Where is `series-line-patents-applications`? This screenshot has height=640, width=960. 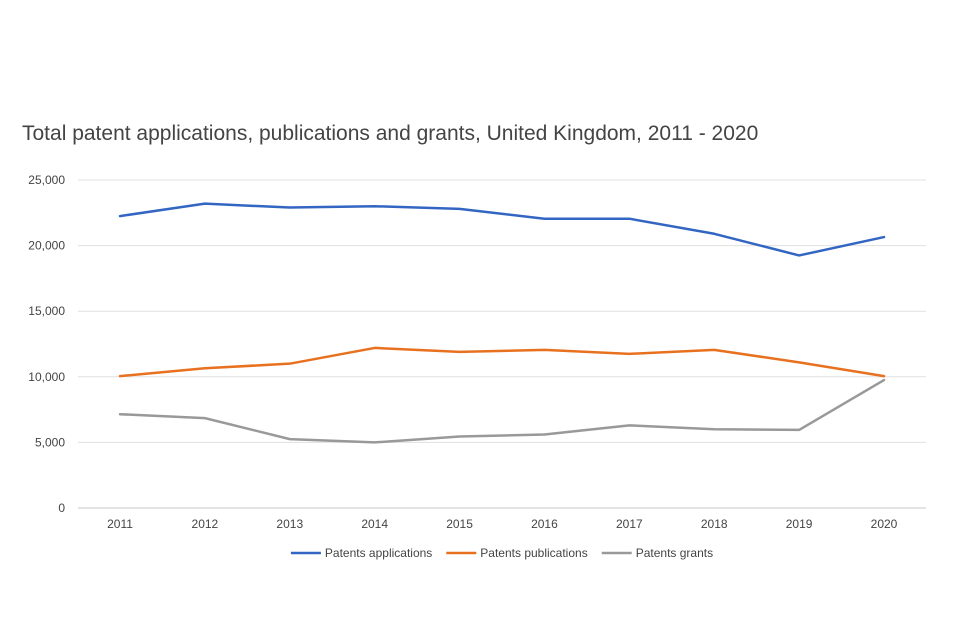 series-line-patents-applications is located at coordinates (502, 229).